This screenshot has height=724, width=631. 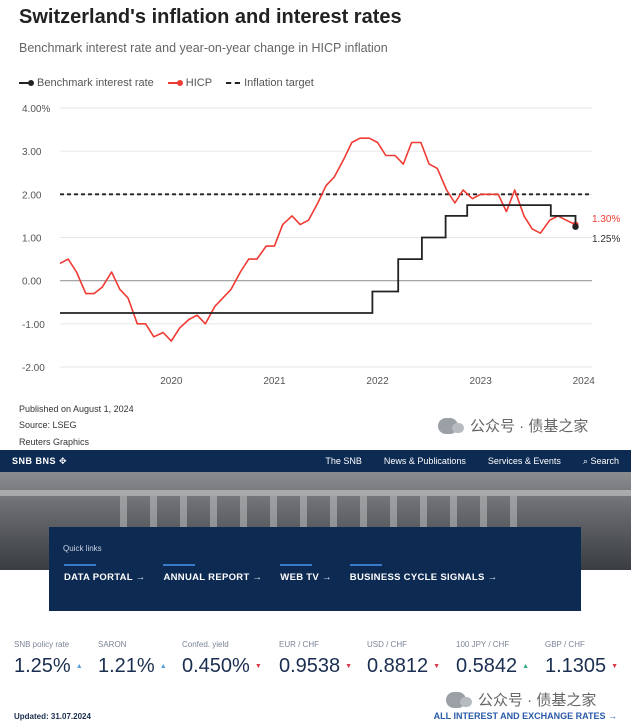 I want to click on hero-cornice, so click(x=315, y=493).